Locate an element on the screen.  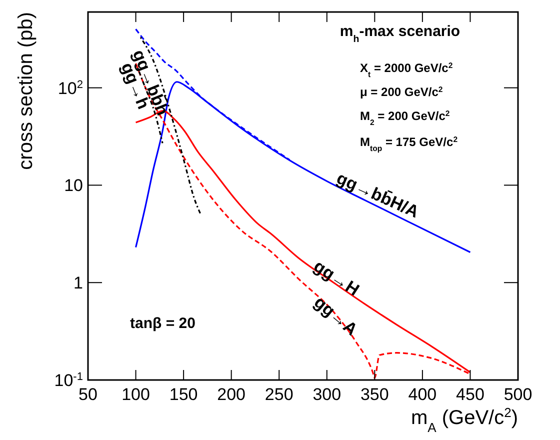
annotation: μ = 200 GeV/c$^{2}$ is located at coordinates (402, 91).